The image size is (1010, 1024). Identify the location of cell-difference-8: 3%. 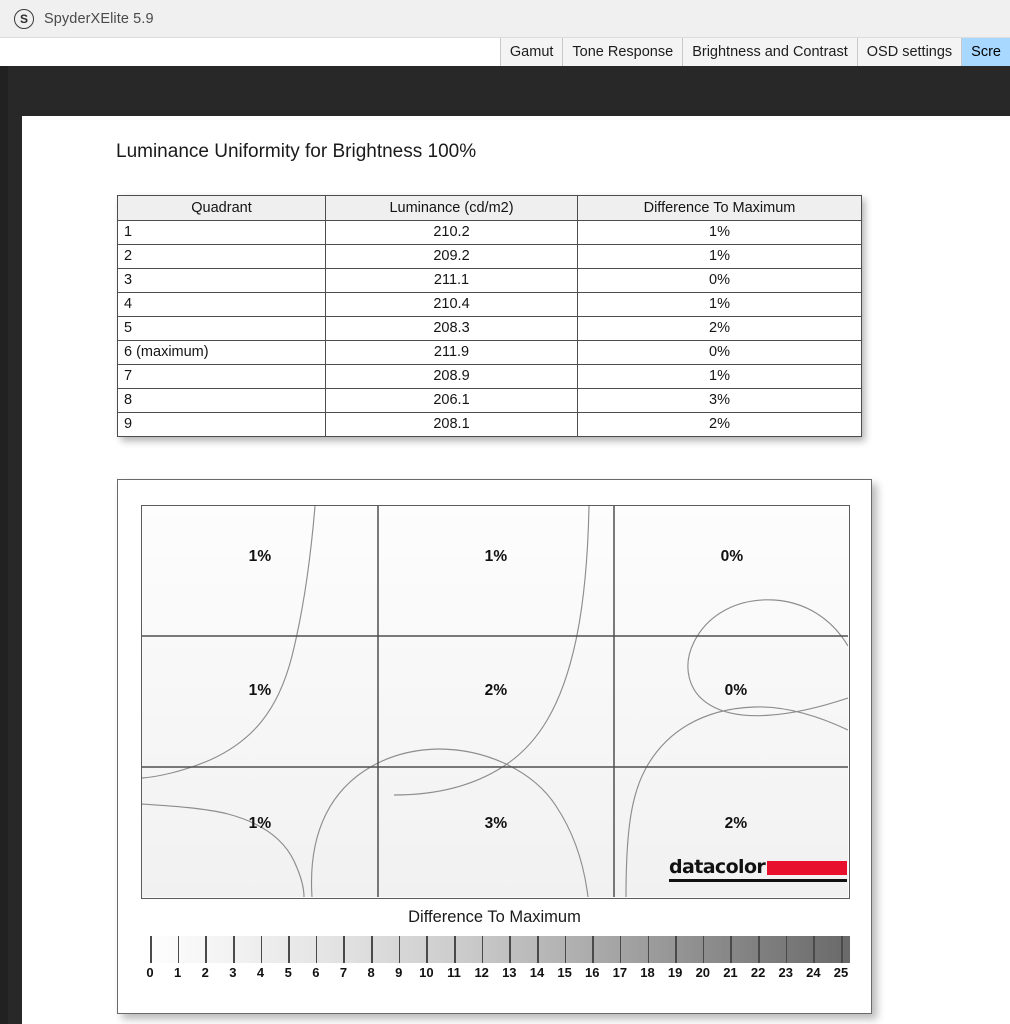
(719, 400).